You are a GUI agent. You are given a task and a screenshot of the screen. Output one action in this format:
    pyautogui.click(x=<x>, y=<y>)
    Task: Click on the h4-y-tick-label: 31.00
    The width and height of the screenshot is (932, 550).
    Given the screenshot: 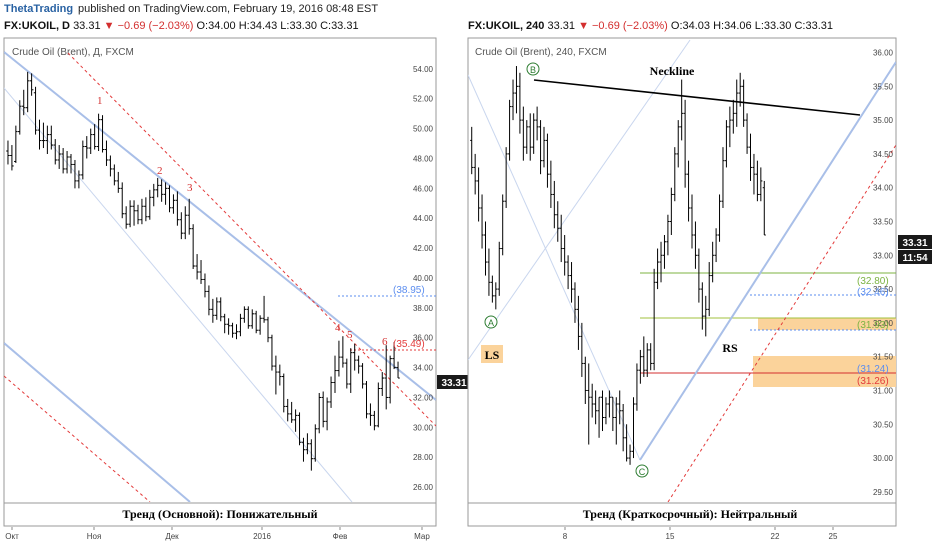 What is the action you would take?
    pyautogui.click(x=883, y=390)
    